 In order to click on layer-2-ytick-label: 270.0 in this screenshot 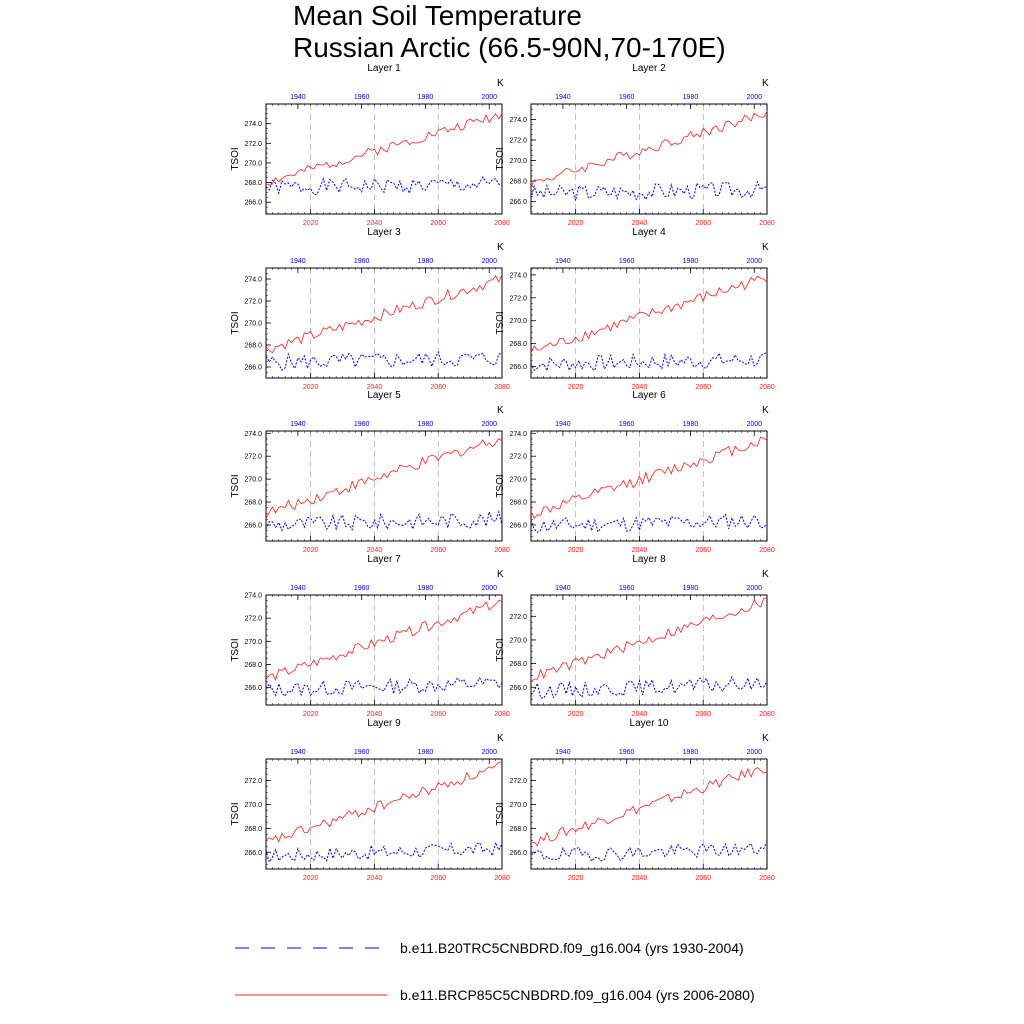, I will do `click(518, 161)`.